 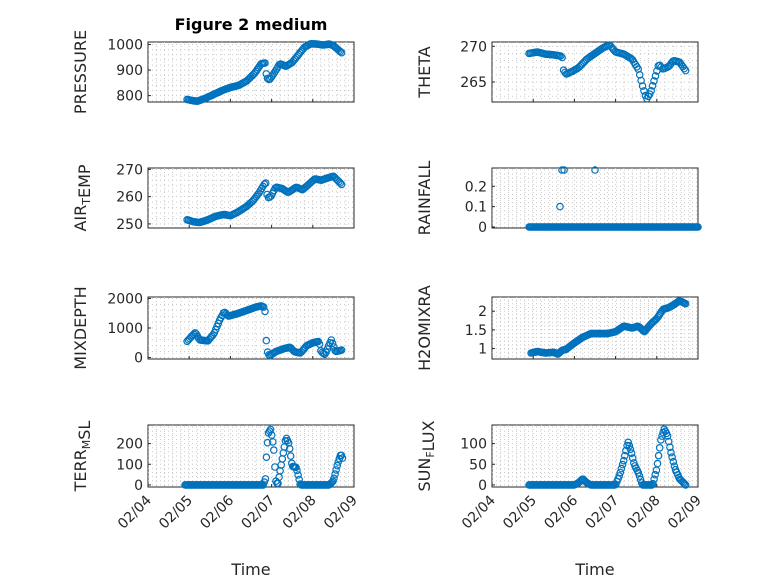 What do you see at coordinates (476, 208) in the screenshot?
I see `y-tick-label: 0.1` at bounding box center [476, 208].